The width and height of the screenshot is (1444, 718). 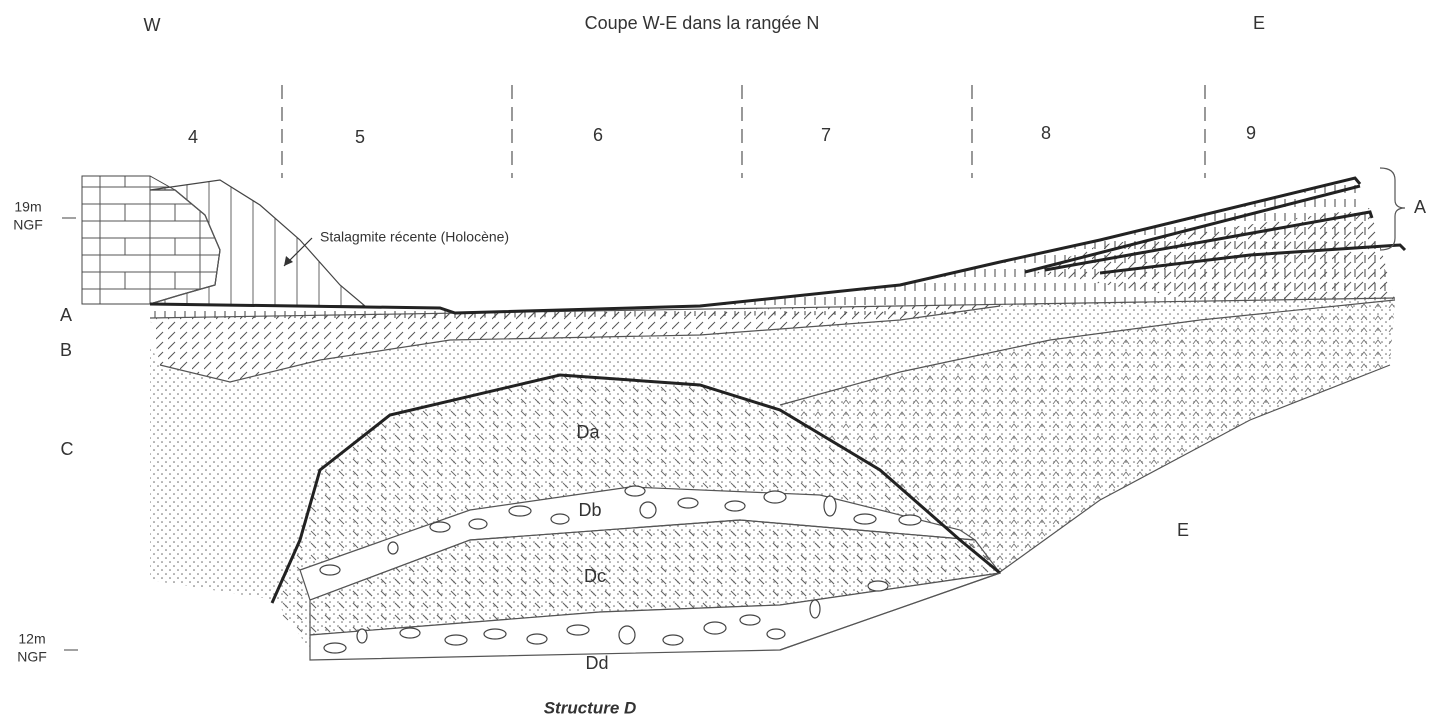 I want to click on elevation-level: 19m, so click(x=27, y=207).